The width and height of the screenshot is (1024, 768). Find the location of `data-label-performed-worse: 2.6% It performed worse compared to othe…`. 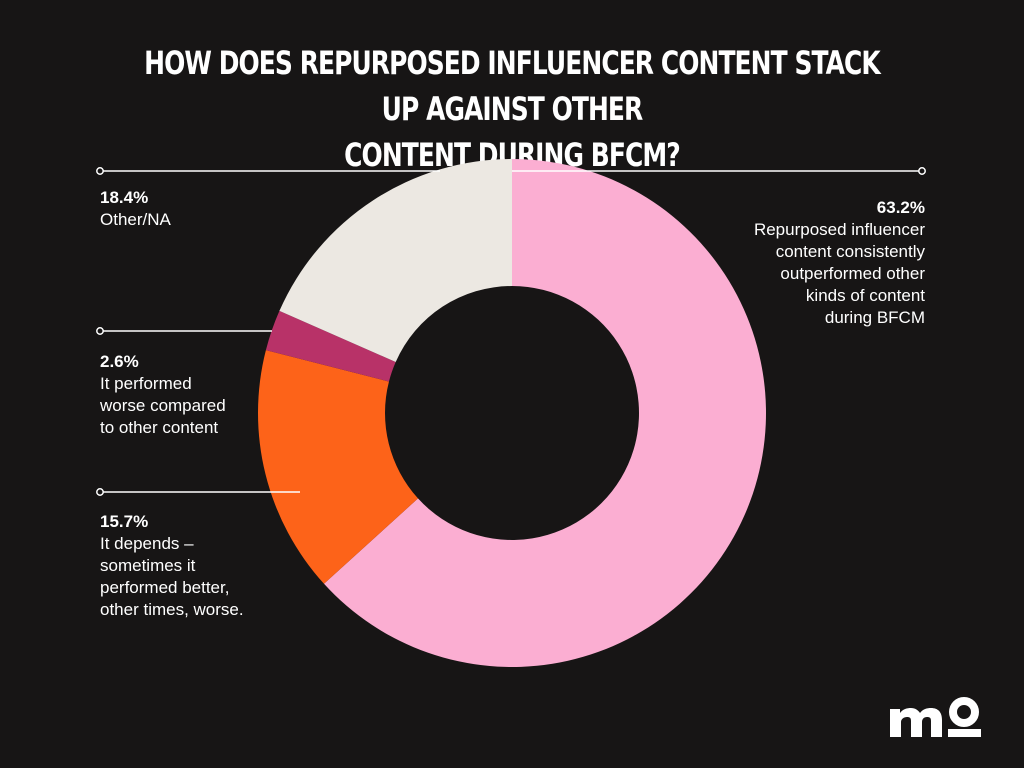

data-label-performed-worse: 2.6% It performed worse compared to othe… is located at coordinates (163, 395).